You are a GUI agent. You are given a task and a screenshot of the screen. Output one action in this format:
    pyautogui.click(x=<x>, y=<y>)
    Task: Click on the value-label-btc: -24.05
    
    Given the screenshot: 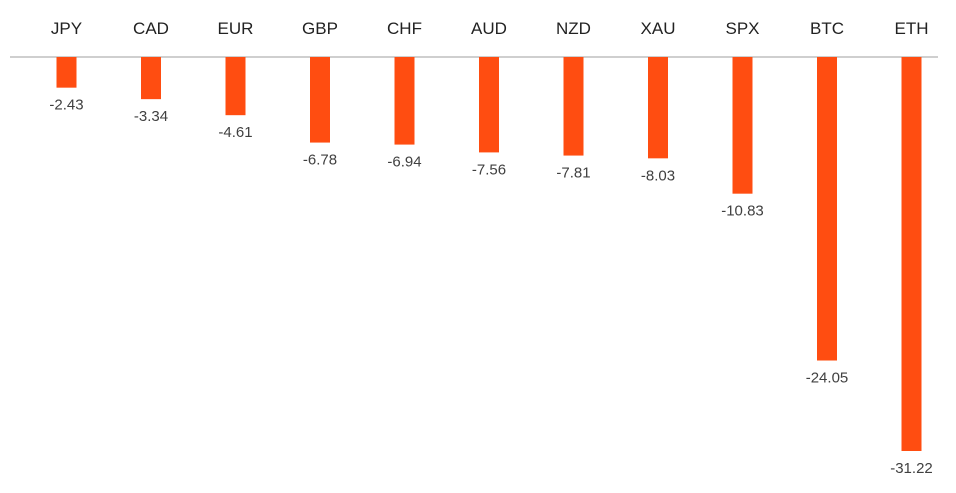 What is the action you would take?
    pyautogui.click(x=827, y=378)
    